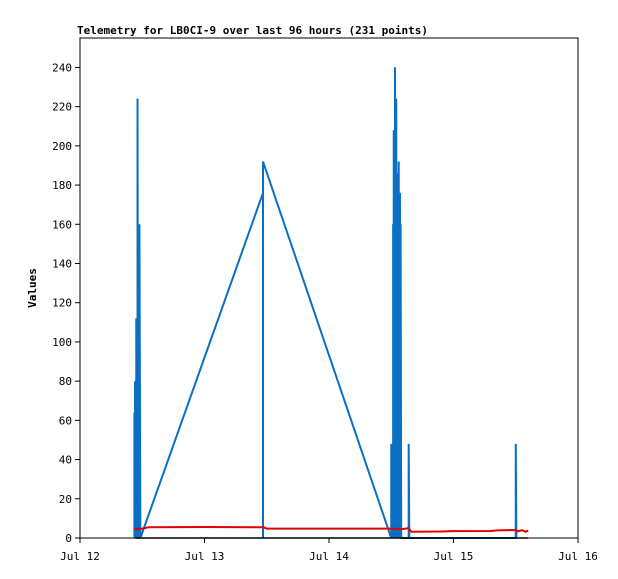 The height and width of the screenshot is (579, 618). Describe the element at coordinates (65, 381) in the screenshot. I see `y-tick-label: 80` at that location.